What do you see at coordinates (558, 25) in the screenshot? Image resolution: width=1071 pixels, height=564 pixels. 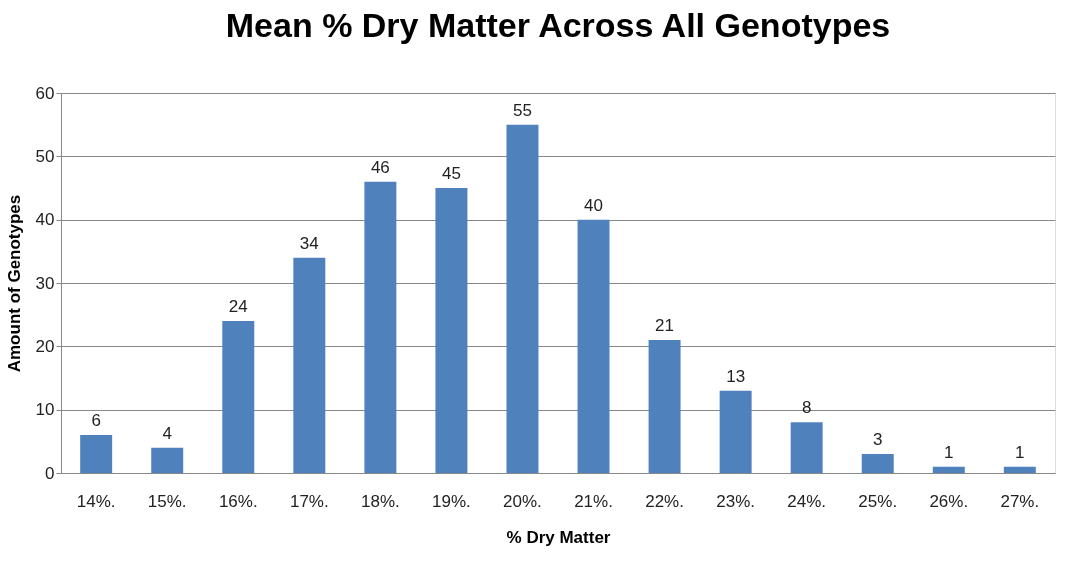 I see `chart-title: Mean % Dry Matter Across All Genotypes` at bounding box center [558, 25].